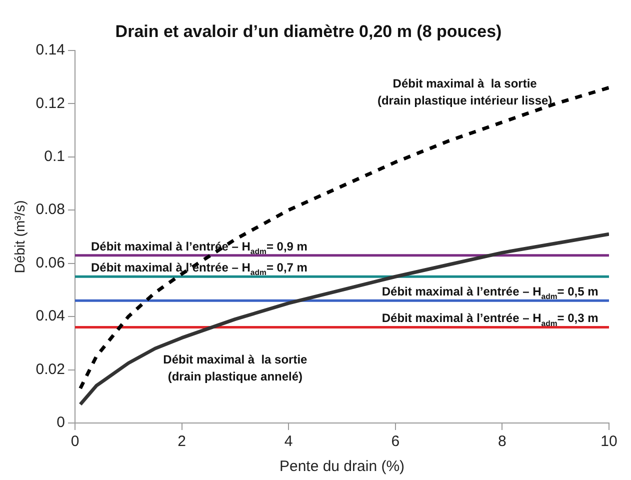 This screenshot has width=631, height=480. What do you see at coordinates (50, 50) in the screenshot?
I see `y-tick-label: 0.14` at bounding box center [50, 50].